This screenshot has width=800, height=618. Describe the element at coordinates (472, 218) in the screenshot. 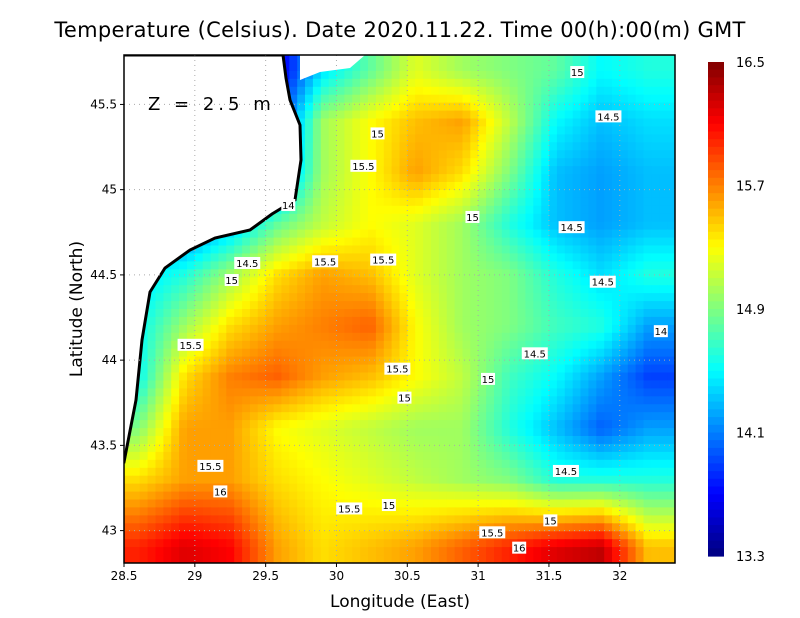

I see `contour-label: 15` at that location.